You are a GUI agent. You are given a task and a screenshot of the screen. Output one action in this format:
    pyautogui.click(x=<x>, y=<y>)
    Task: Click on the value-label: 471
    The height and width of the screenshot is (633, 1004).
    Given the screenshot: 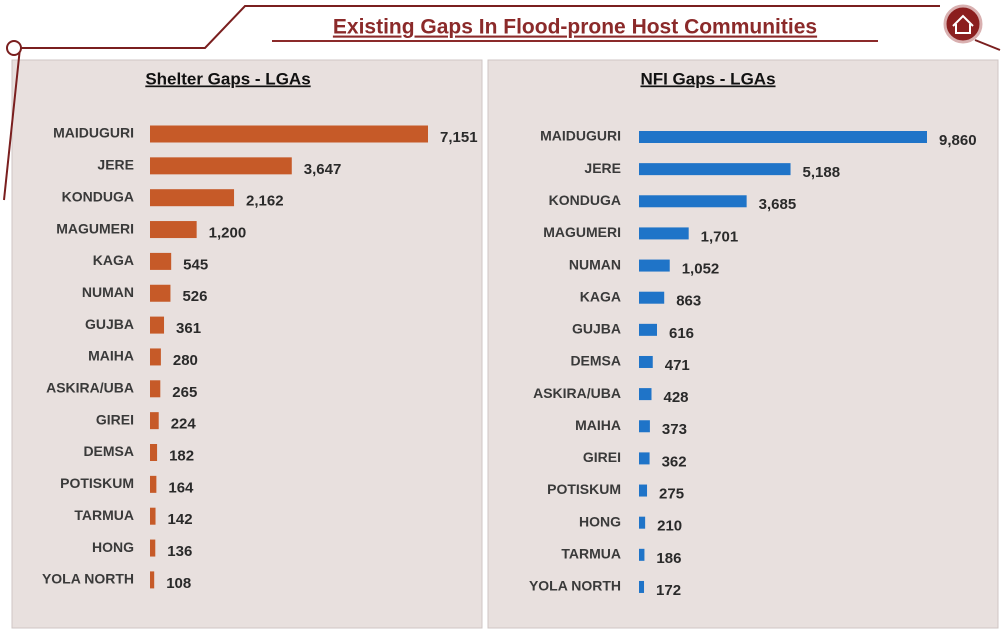 What is the action you would take?
    pyautogui.click(x=677, y=365)
    